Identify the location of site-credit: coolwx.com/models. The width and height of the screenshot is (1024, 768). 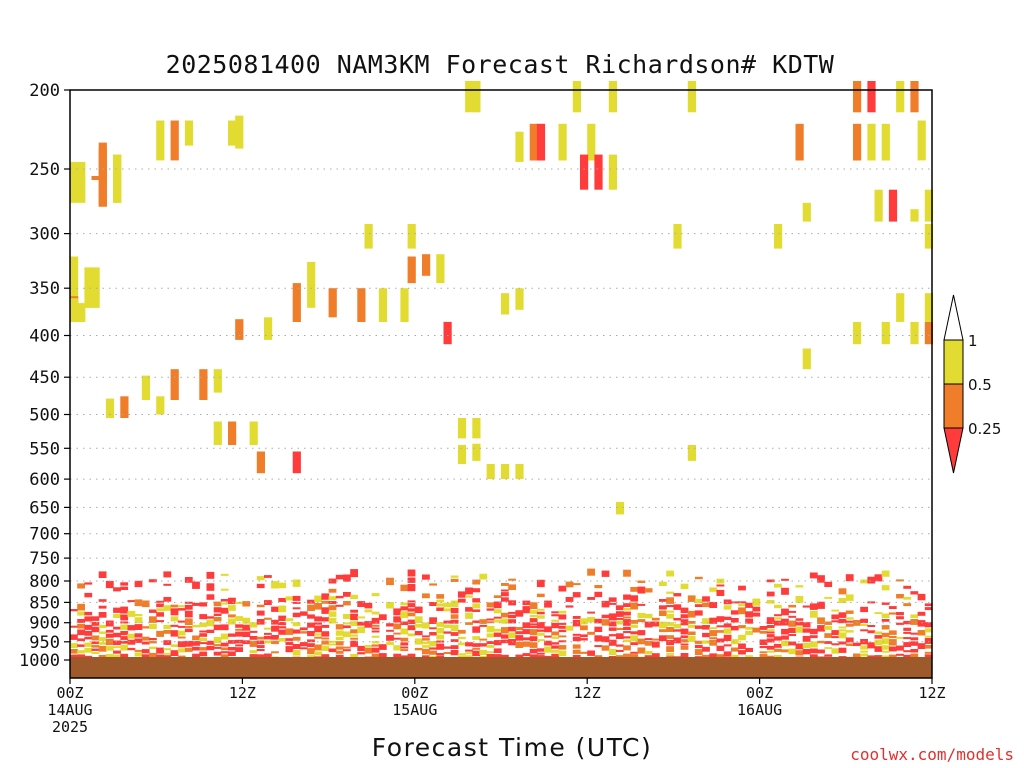
(932, 754).